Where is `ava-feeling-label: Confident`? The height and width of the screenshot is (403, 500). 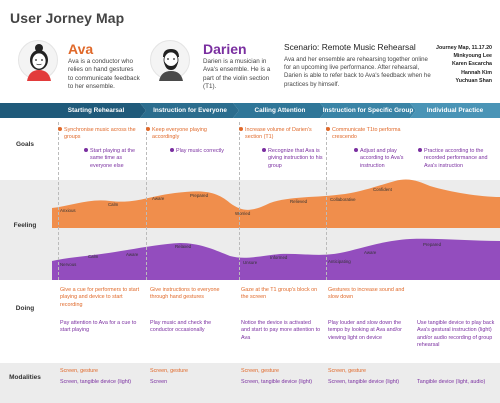 ava-feeling-label: Confident is located at coordinates (382, 189).